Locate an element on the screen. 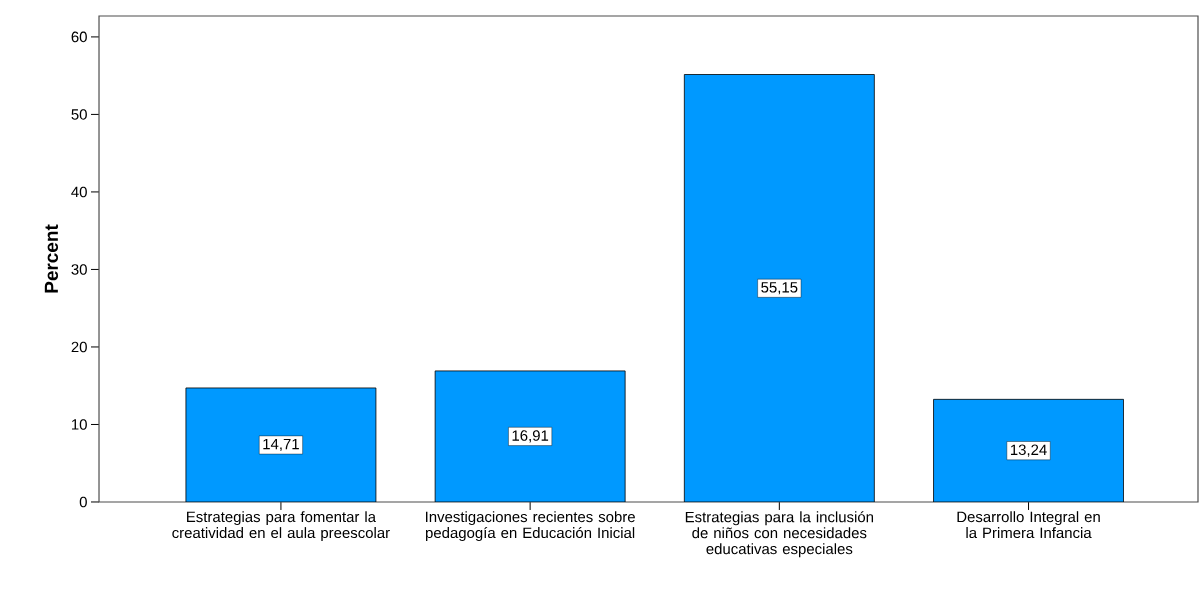 This screenshot has height=616, width=1201. x-tick-label: Estrategias para la inclusión de niños con necesidades educativas especiales is located at coordinates (779, 534).